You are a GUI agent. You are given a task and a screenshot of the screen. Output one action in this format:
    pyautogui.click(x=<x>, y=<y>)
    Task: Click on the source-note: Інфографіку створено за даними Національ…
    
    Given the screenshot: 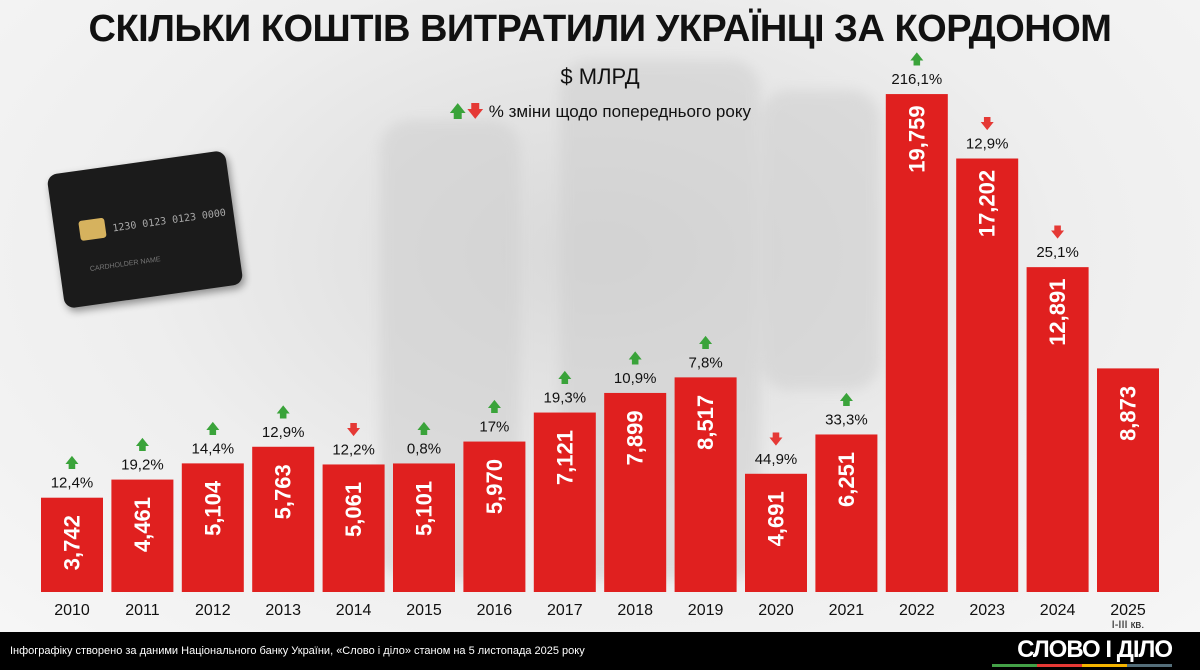 What is the action you would take?
    pyautogui.click(x=297, y=651)
    